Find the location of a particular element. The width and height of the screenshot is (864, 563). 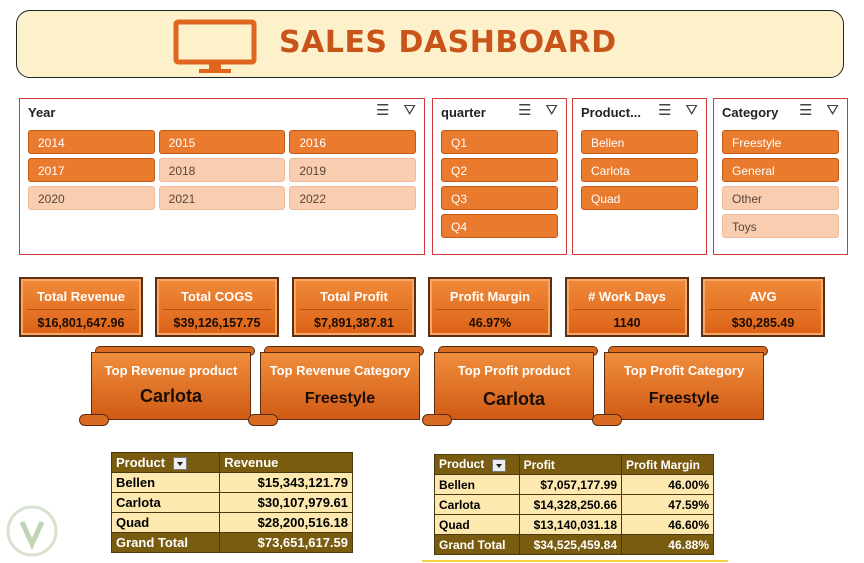

column-header: Profit Margin is located at coordinates (667, 464).